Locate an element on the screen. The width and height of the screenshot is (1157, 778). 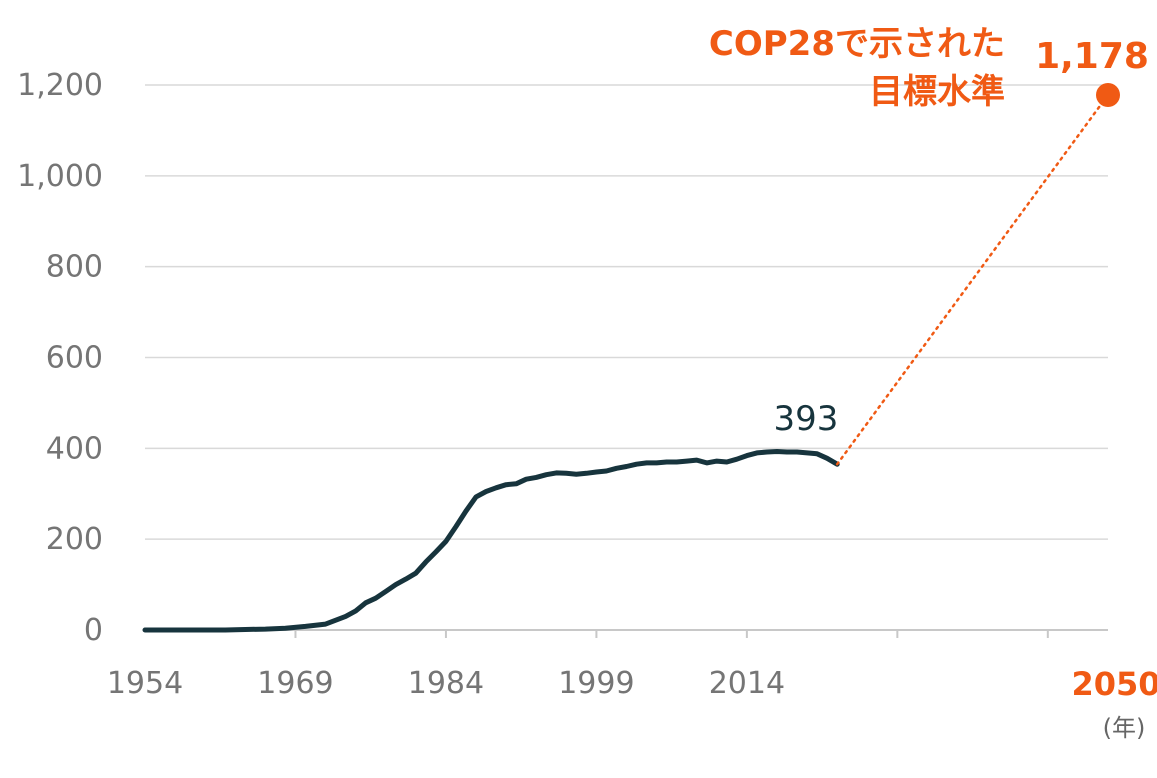
annotation-line-2: 目標水準 is located at coordinates (937, 92).